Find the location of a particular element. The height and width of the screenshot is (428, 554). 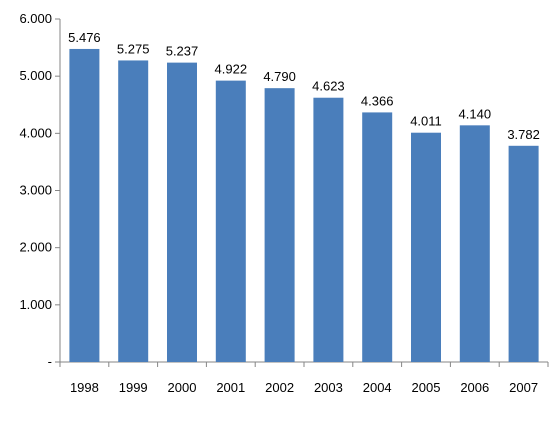

data-label: 4.623 is located at coordinates (328, 86).